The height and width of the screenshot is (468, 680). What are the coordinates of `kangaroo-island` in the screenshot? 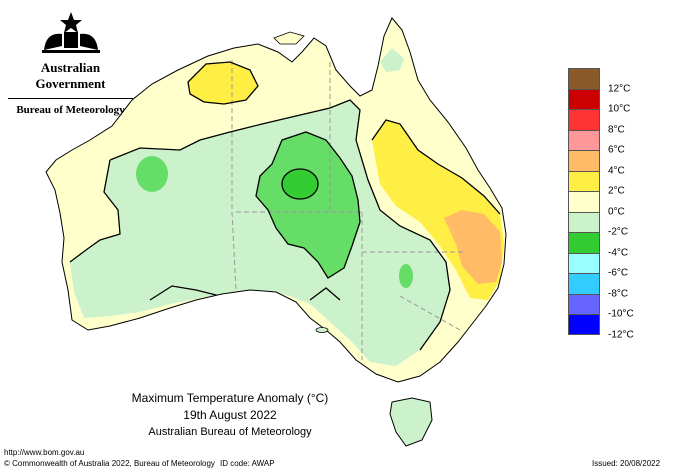 It's located at (322, 330).